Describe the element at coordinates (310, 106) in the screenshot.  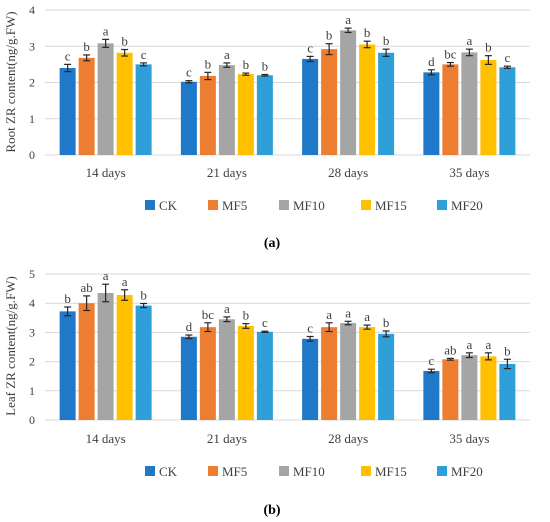
I see `root-bar-ck` at that location.